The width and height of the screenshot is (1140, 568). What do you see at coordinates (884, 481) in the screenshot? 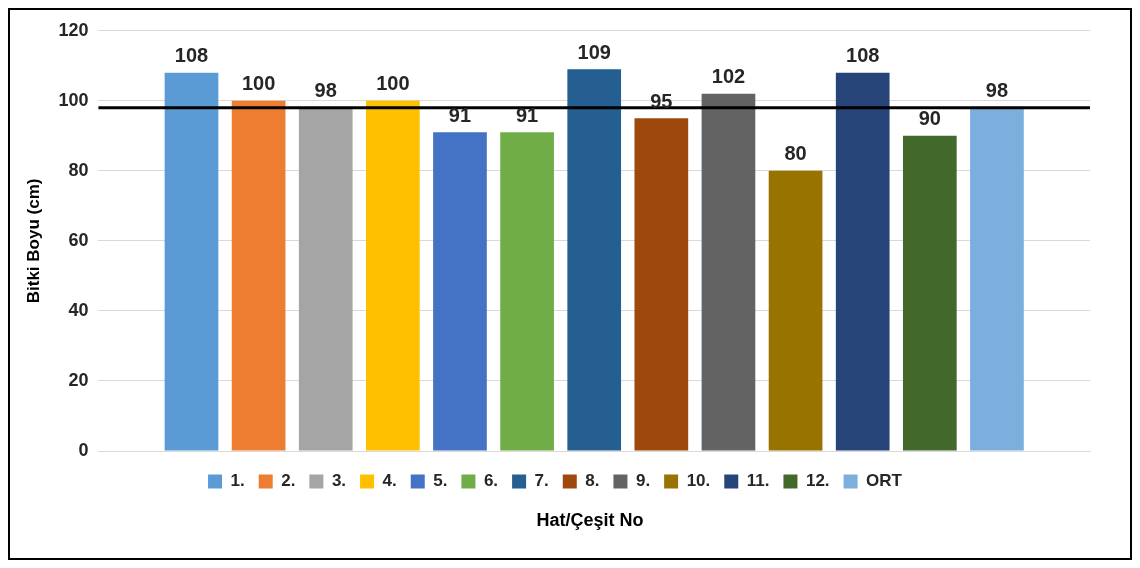
I see `legend-label: ORT` at bounding box center [884, 481].